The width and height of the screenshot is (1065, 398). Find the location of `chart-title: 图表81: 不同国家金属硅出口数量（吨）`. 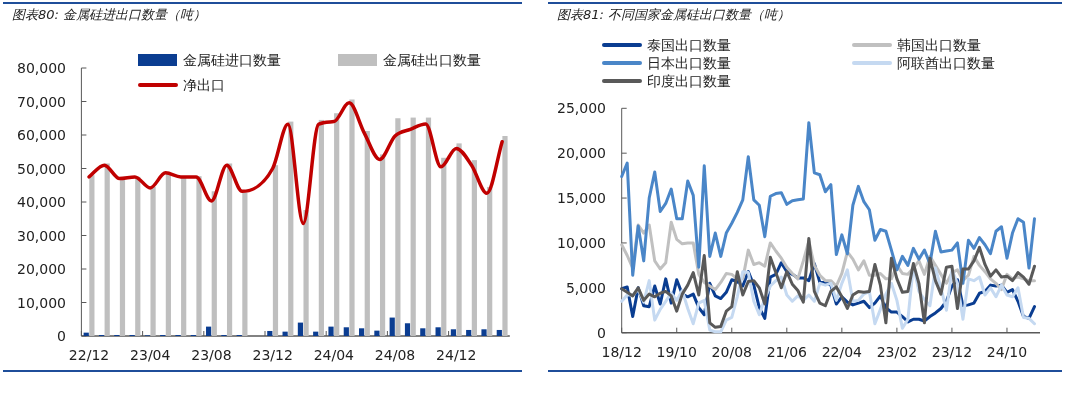

chart-title: 图表81: 不同国家金属硅出口数量（吨） is located at coordinates (674, 14).